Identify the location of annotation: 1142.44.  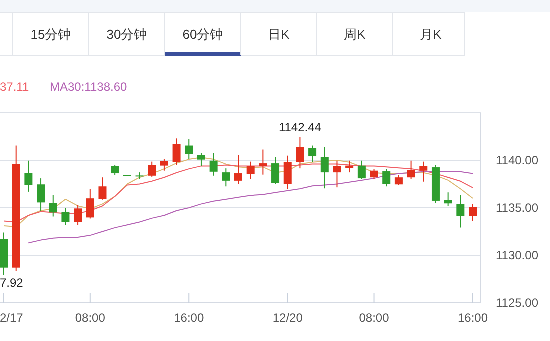
(300, 127).